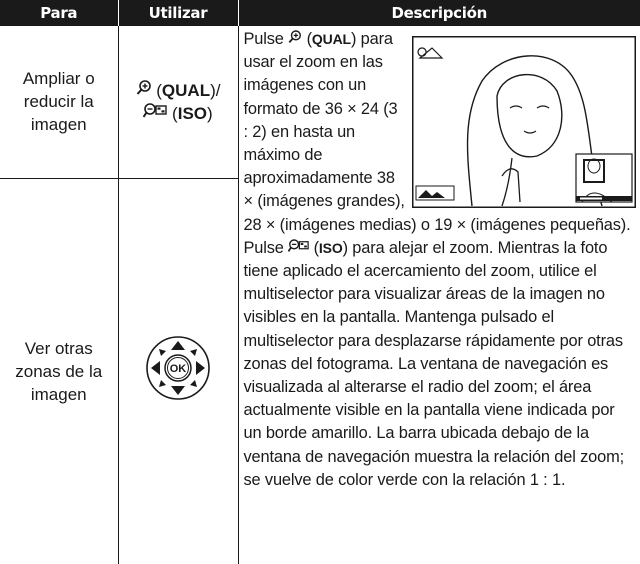 This screenshot has height=564, width=640. I want to click on header-cell: Para, so click(59, 13).